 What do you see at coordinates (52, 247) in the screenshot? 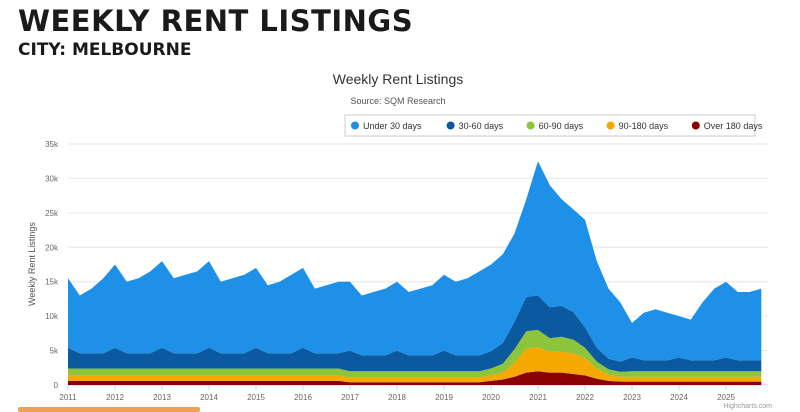
I see `y-tick-label: 20k` at bounding box center [52, 247].